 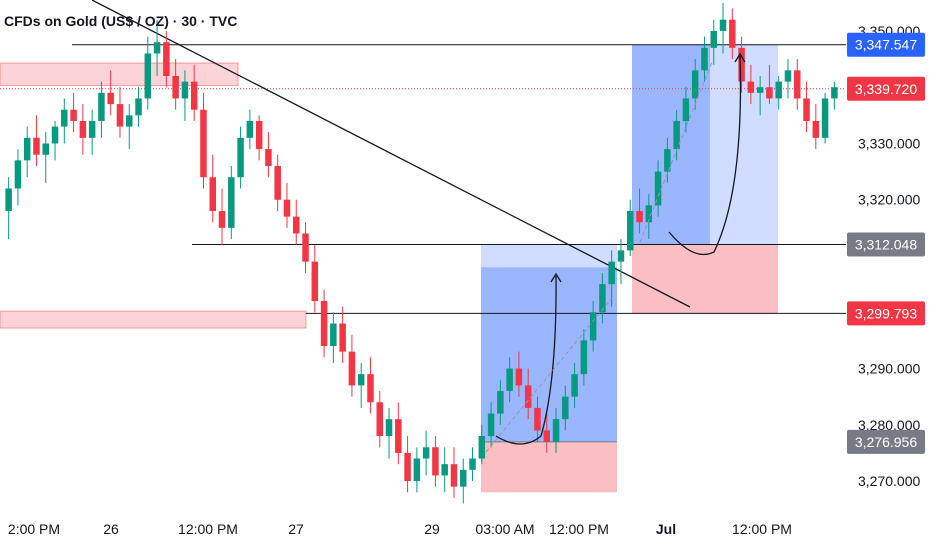 What do you see at coordinates (153, 319) in the screenshot?
I see `demand-zone` at bounding box center [153, 319].